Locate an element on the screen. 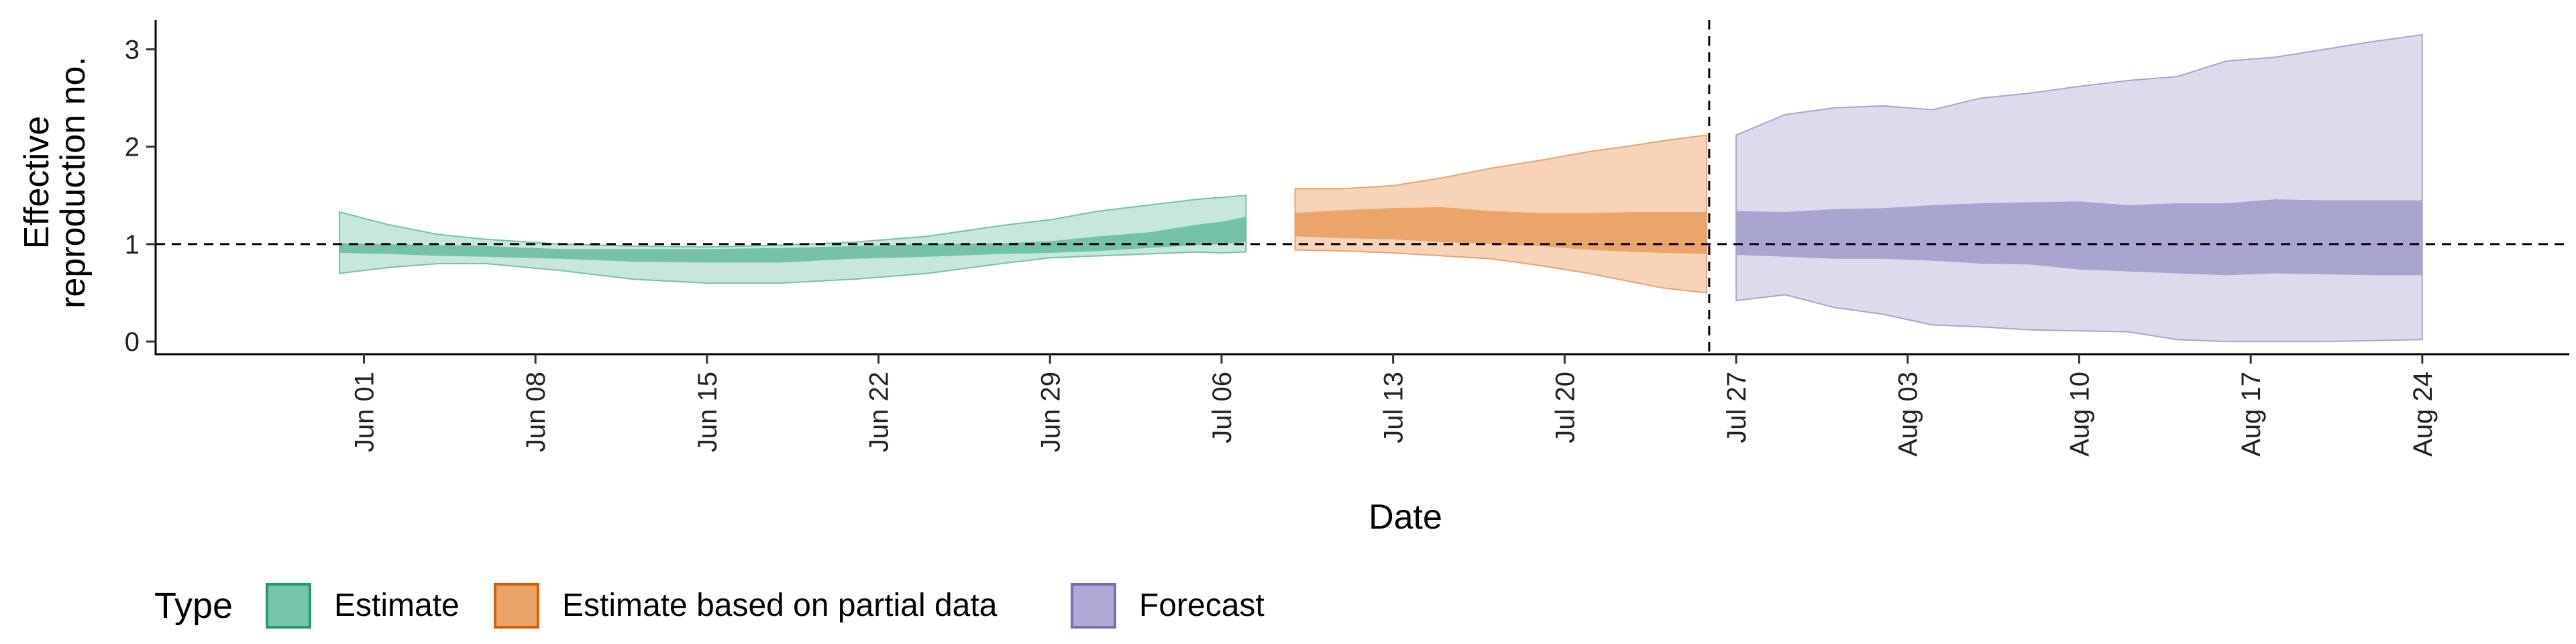 This screenshot has width=2576, height=644. legend-label: Forecast is located at coordinates (1202, 605).